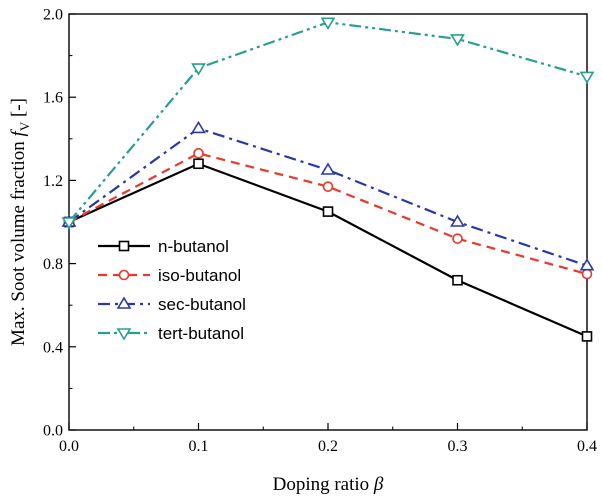 This screenshot has width=602, height=500. What do you see at coordinates (328, 484) in the screenshot?
I see `x-axis-title: Doping ratio β` at bounding box center [328, 484].